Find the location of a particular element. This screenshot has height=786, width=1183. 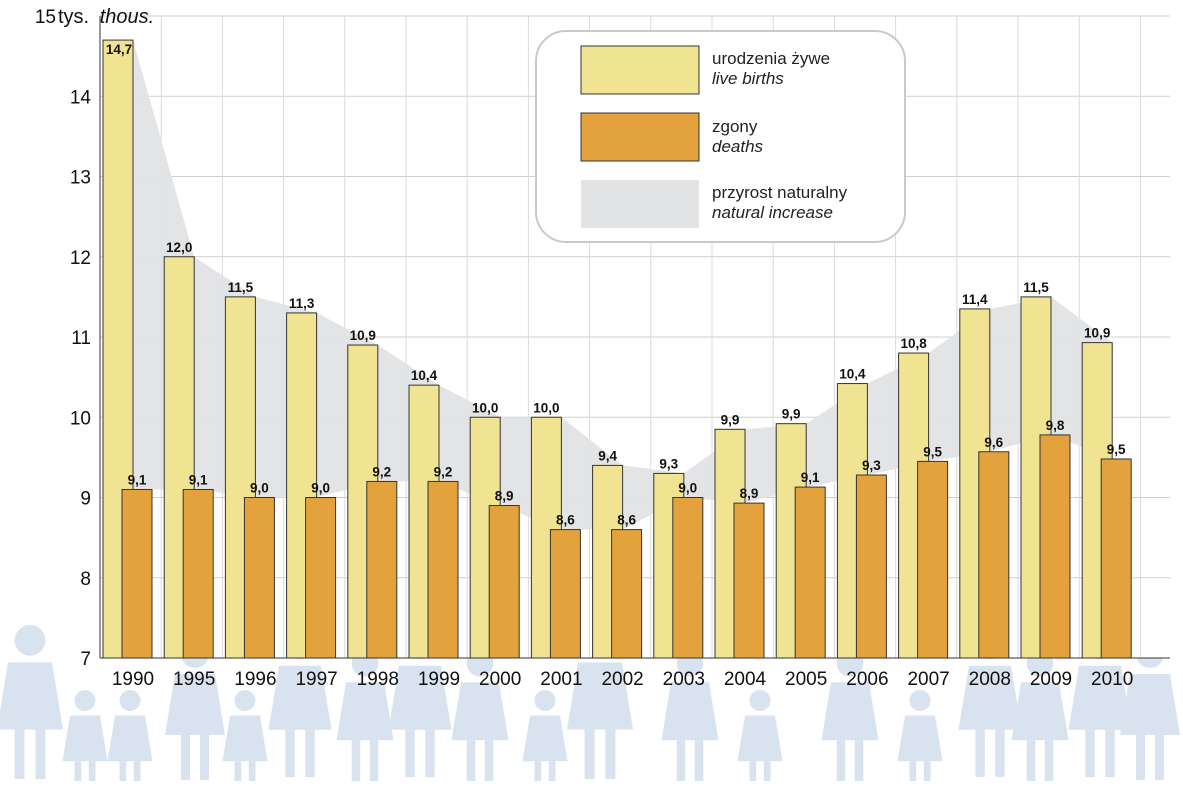

y-tick-label: 14 is located at coordinates (81, 97).